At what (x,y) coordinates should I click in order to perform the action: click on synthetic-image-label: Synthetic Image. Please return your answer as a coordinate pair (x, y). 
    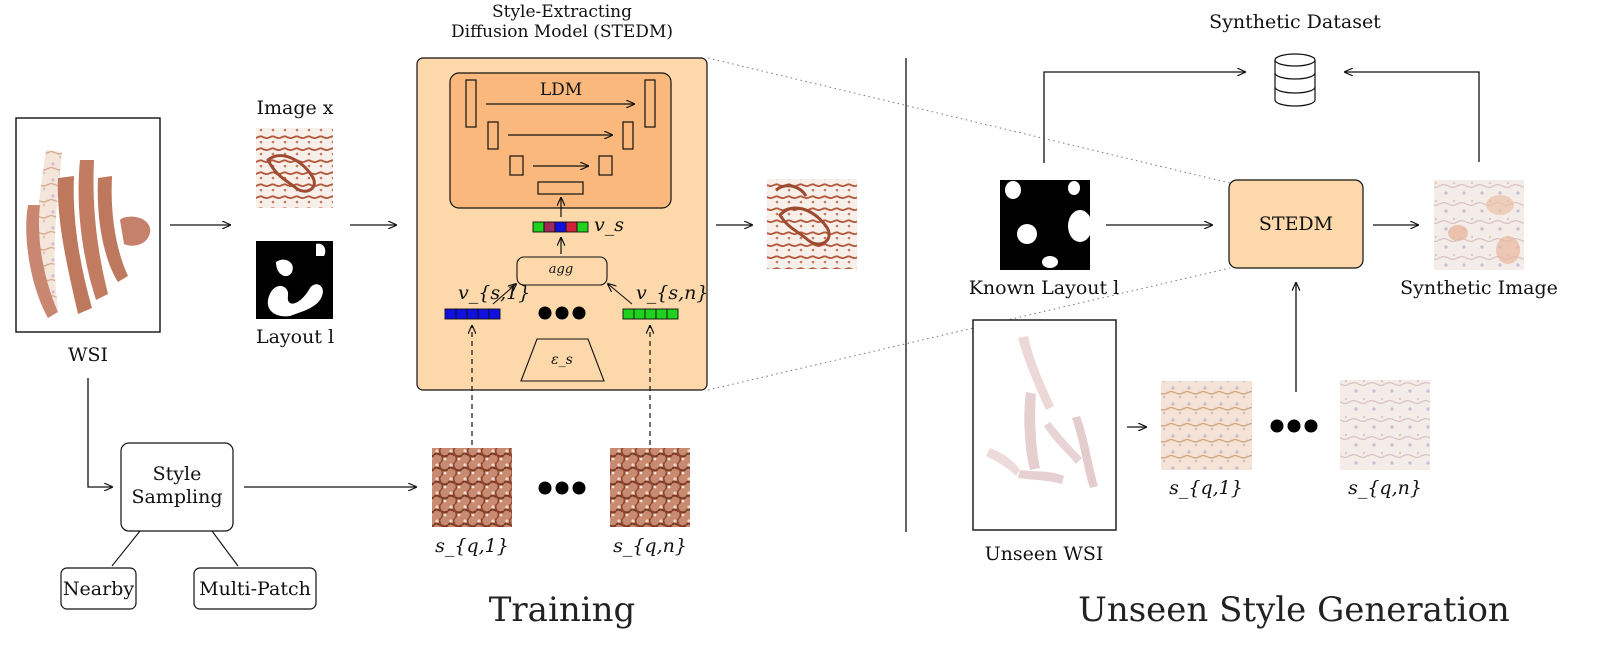
    Looking at the image, I should click on (1479, 288).